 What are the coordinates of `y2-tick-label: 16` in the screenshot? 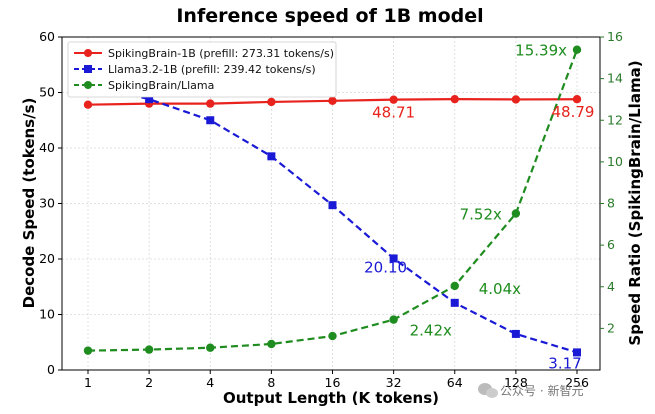 It's located at (615, 36).